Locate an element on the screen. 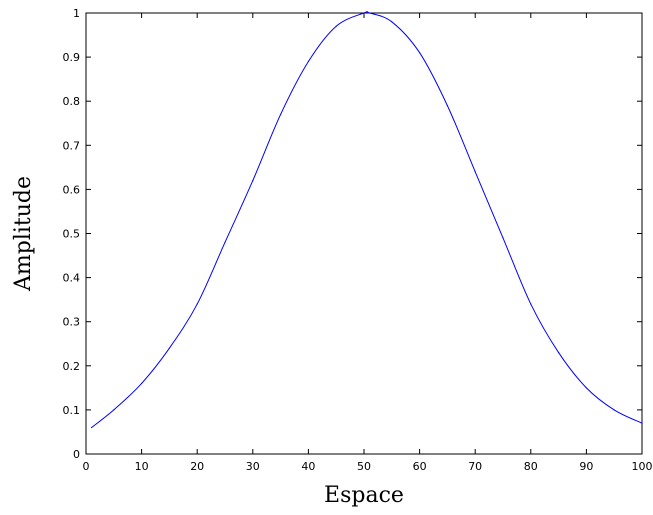 The width and height of the screenshot is (653, 515). y-tick-label: 0.6 is located at coordinates (72, 189).